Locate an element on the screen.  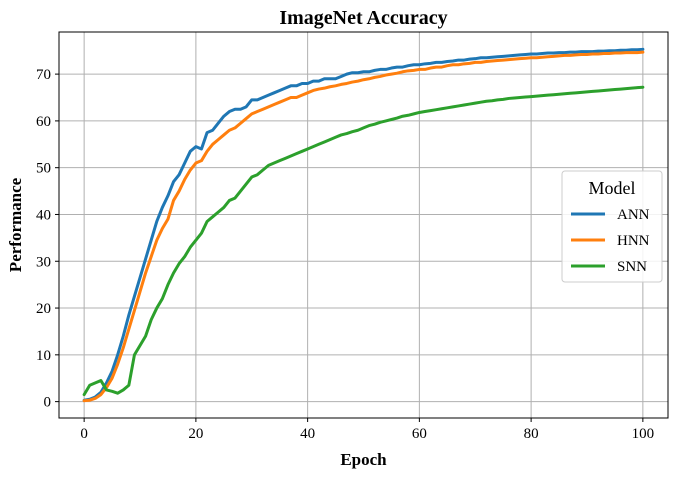
x-tick-label: 100 is located at coordinates (643, 434).